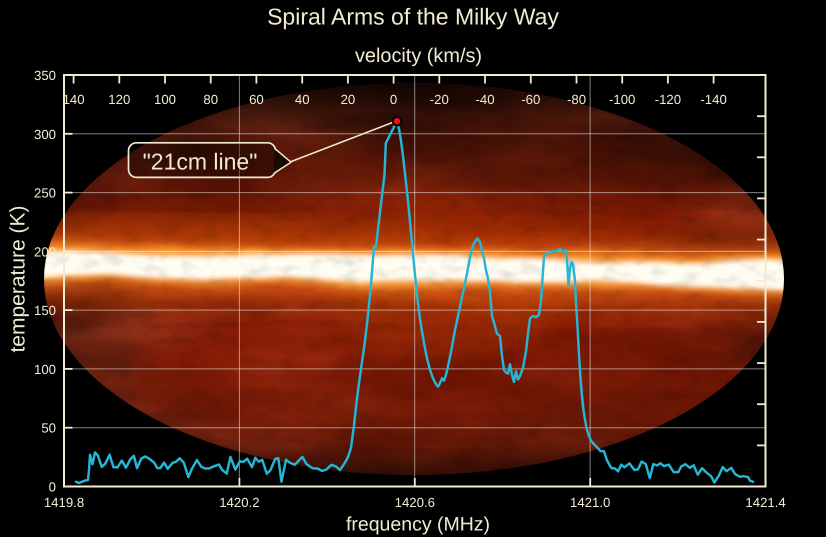  What do you see at coordinates (200, 162) in the screenshot?
I see `svg-text: "21cm line"` at bounding box center [200, 162].